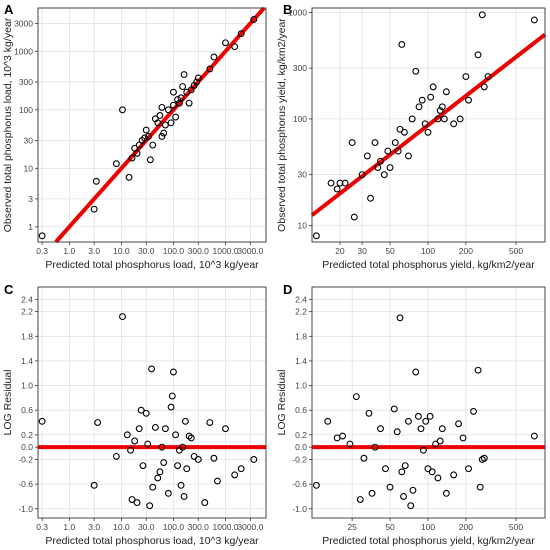 The height and width of the screenshot is (550, 550). What do you see at coordinates (174, 251) in the screenshot?
I see `panel-a-x-tick-label: 100.0` at bounding box center [174, 251].